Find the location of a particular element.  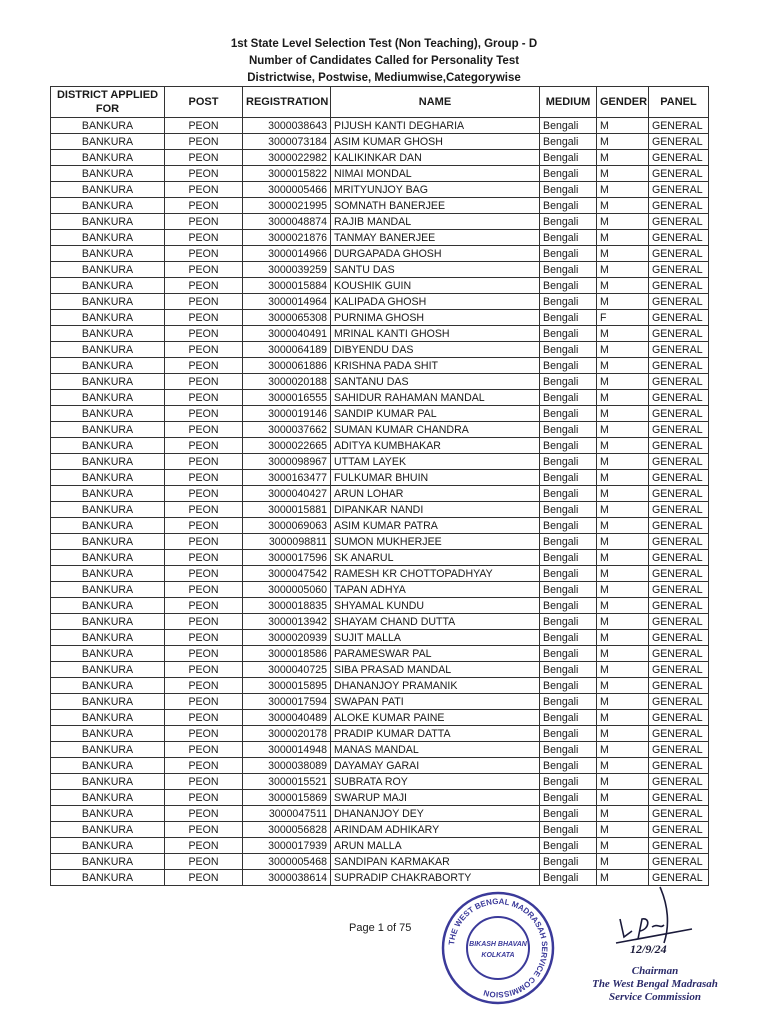

chairman-signature is located at coordinates (654, 915).